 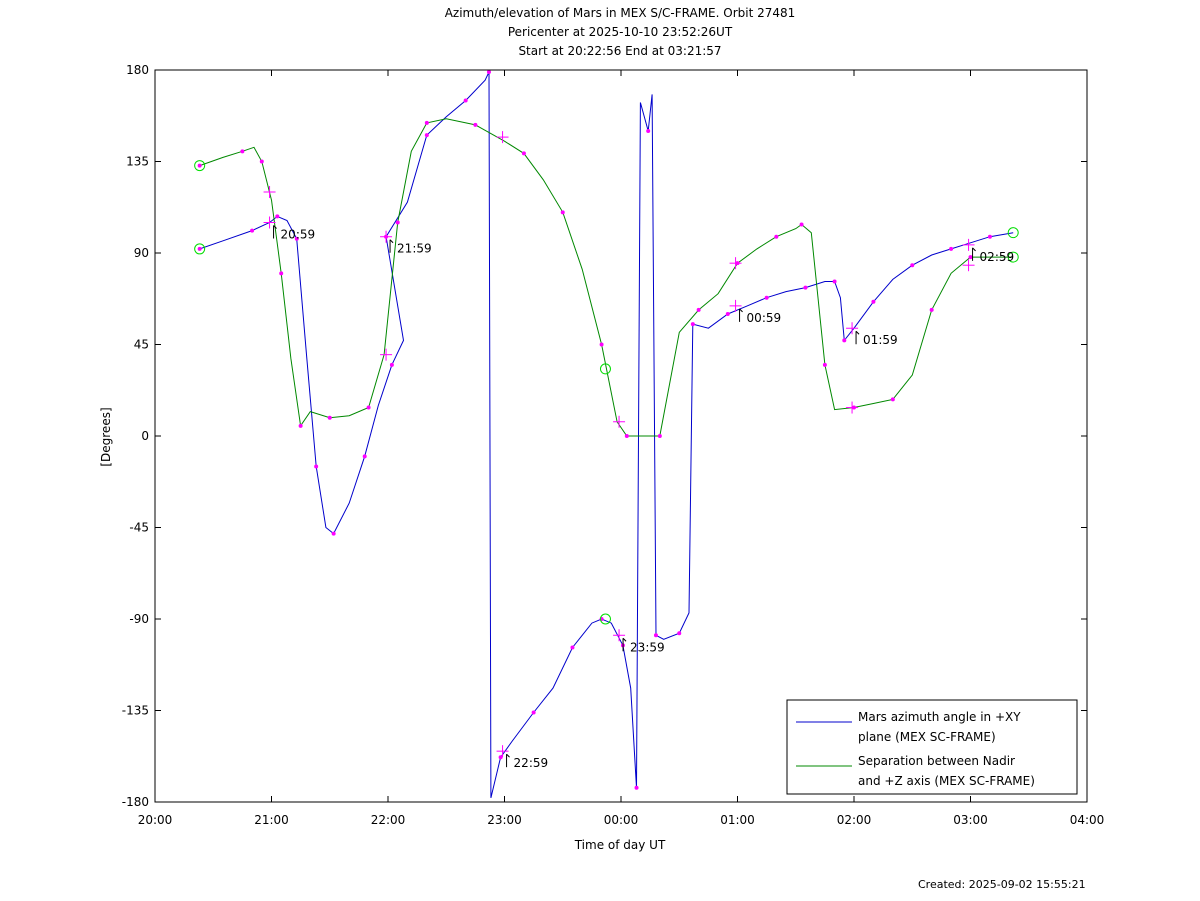 What do you see at coordinates (531, 763) in the screenshot?
I see `annotation-label: 22:59` at bounding box center [531, 763].